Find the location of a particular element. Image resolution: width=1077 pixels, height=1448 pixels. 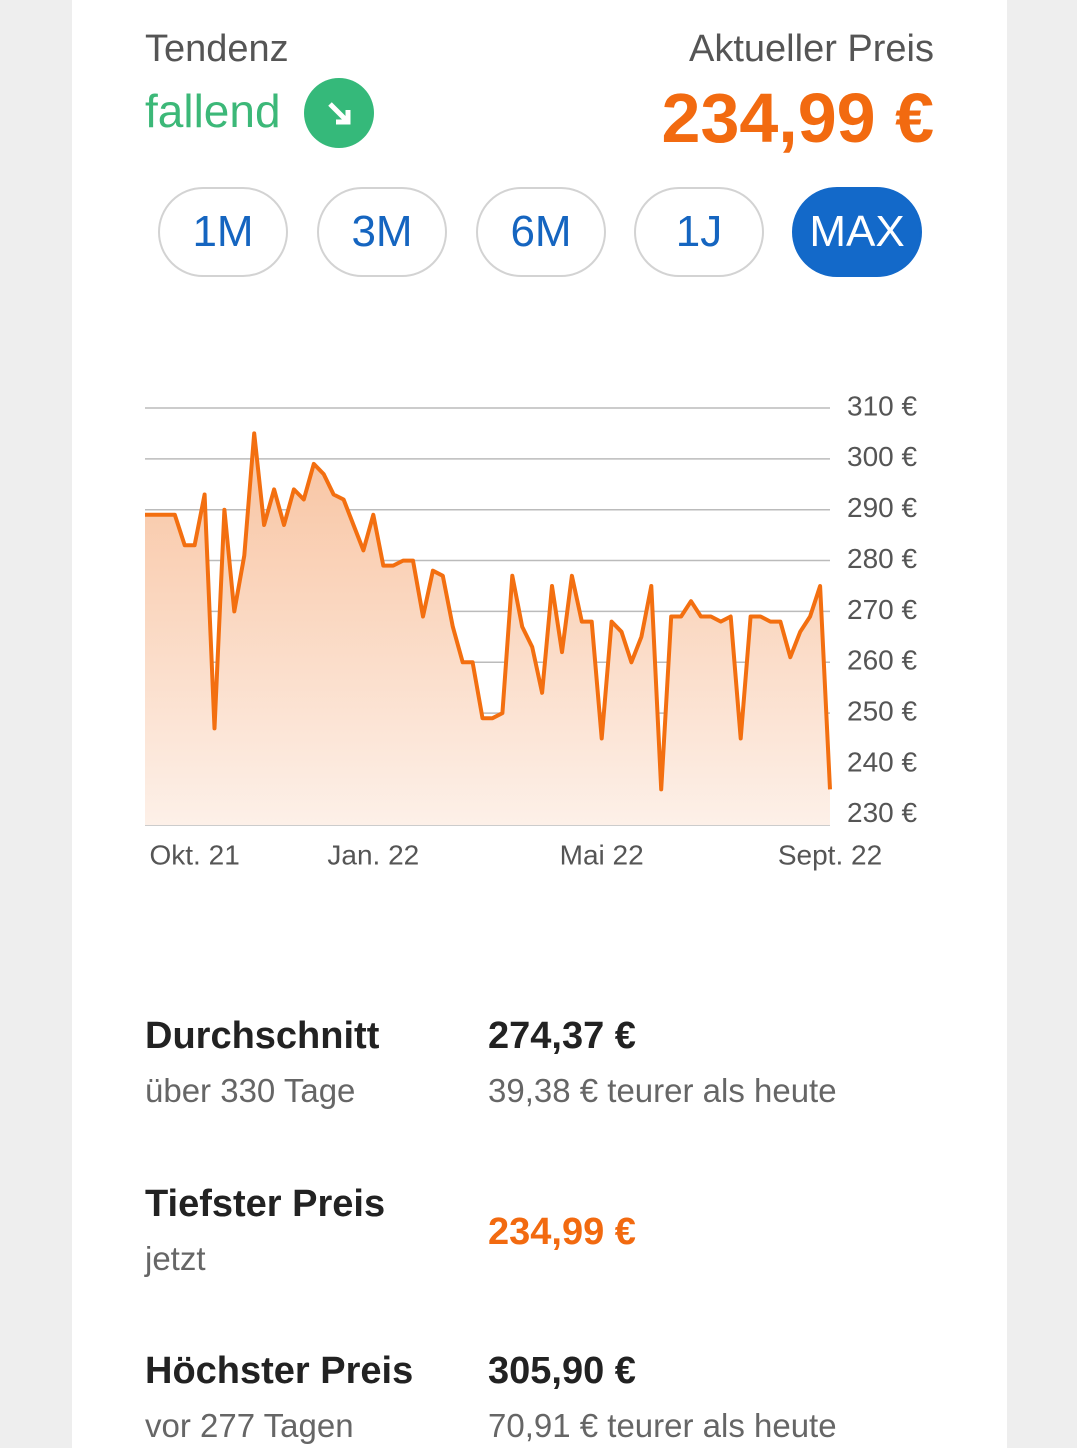

tendency-value: fallend is located at coordinates (213, 111).